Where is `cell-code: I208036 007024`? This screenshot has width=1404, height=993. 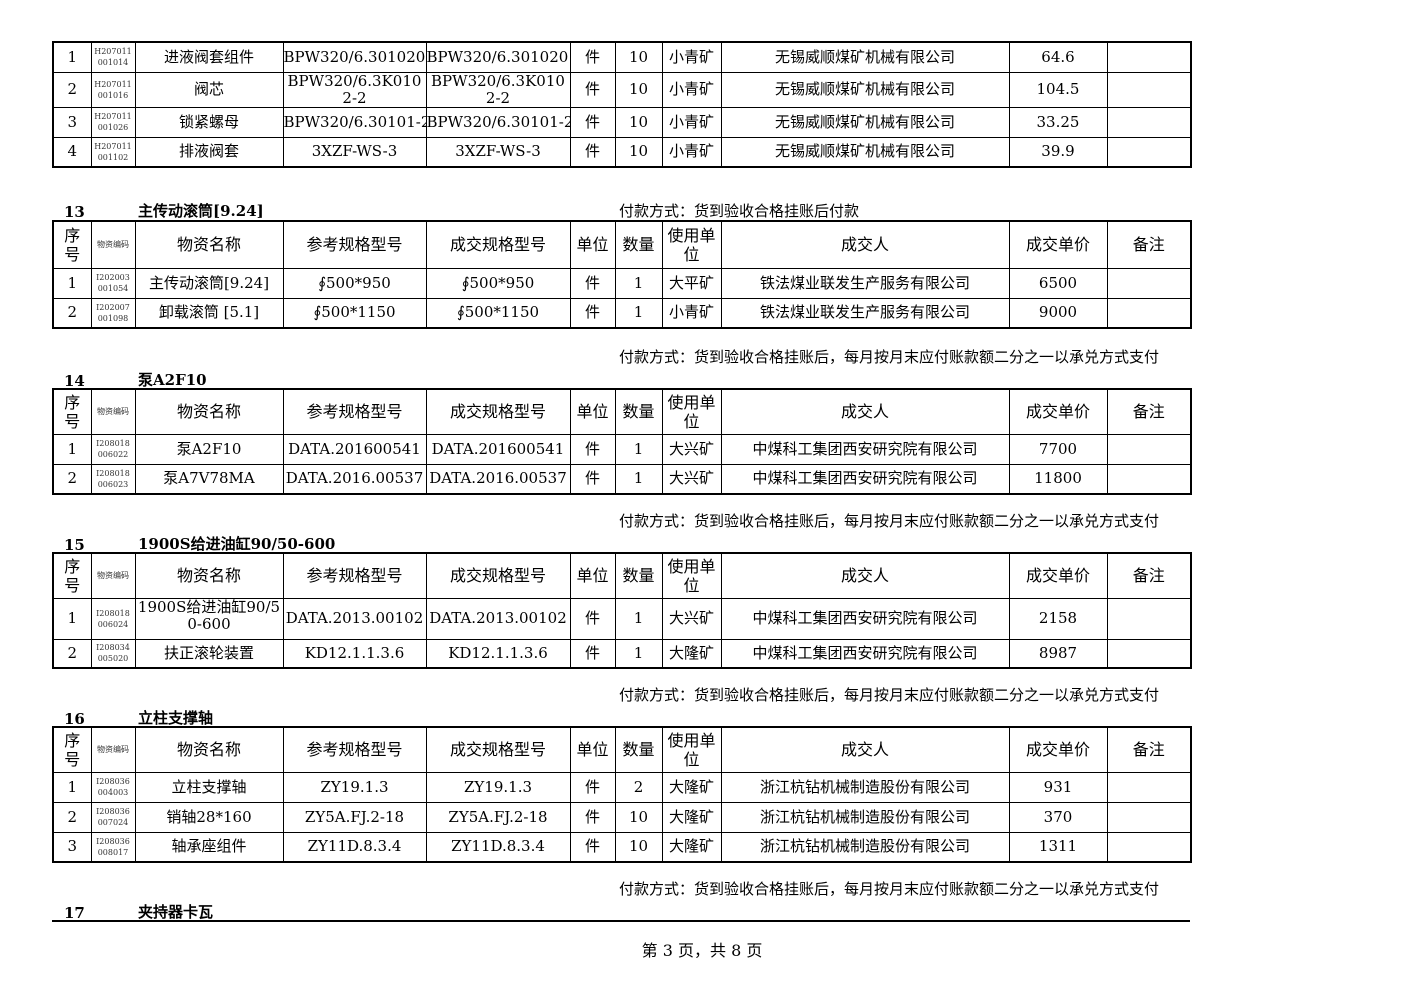
cell-code: I208036 007024 is located at coordinates (113, 817).